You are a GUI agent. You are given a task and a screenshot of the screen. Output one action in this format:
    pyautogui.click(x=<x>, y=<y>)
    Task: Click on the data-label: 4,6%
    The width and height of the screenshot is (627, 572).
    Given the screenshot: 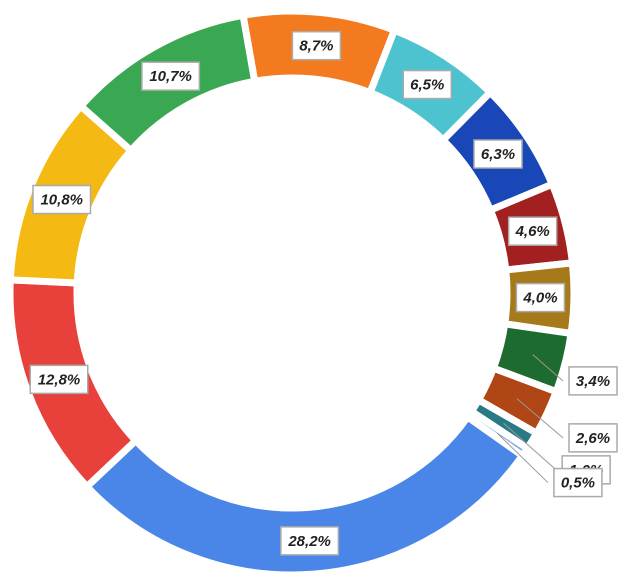 What is the action you would take?
    pyautogui.click(x=532, y=231)
    